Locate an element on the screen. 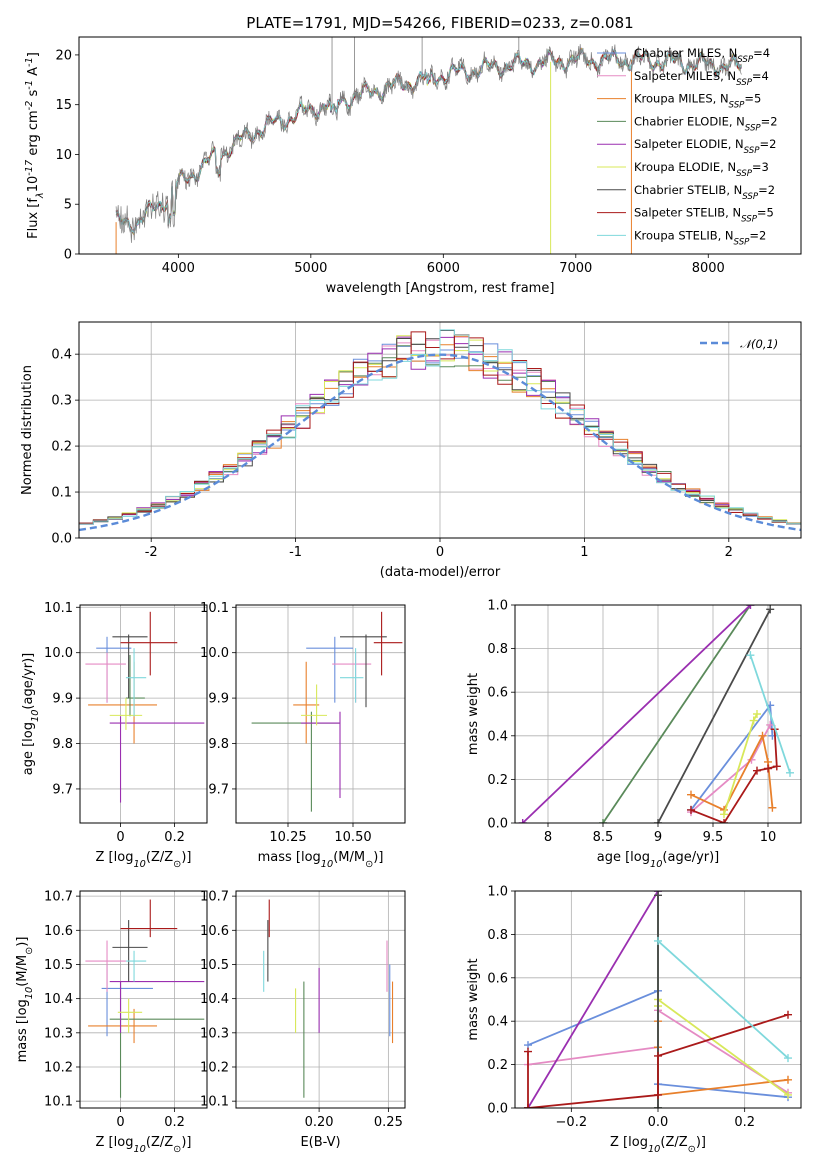 The height and width of the screenshot is (1170, 819). spectrum-ytick-label: 10 is located at coordinates (63, 155).